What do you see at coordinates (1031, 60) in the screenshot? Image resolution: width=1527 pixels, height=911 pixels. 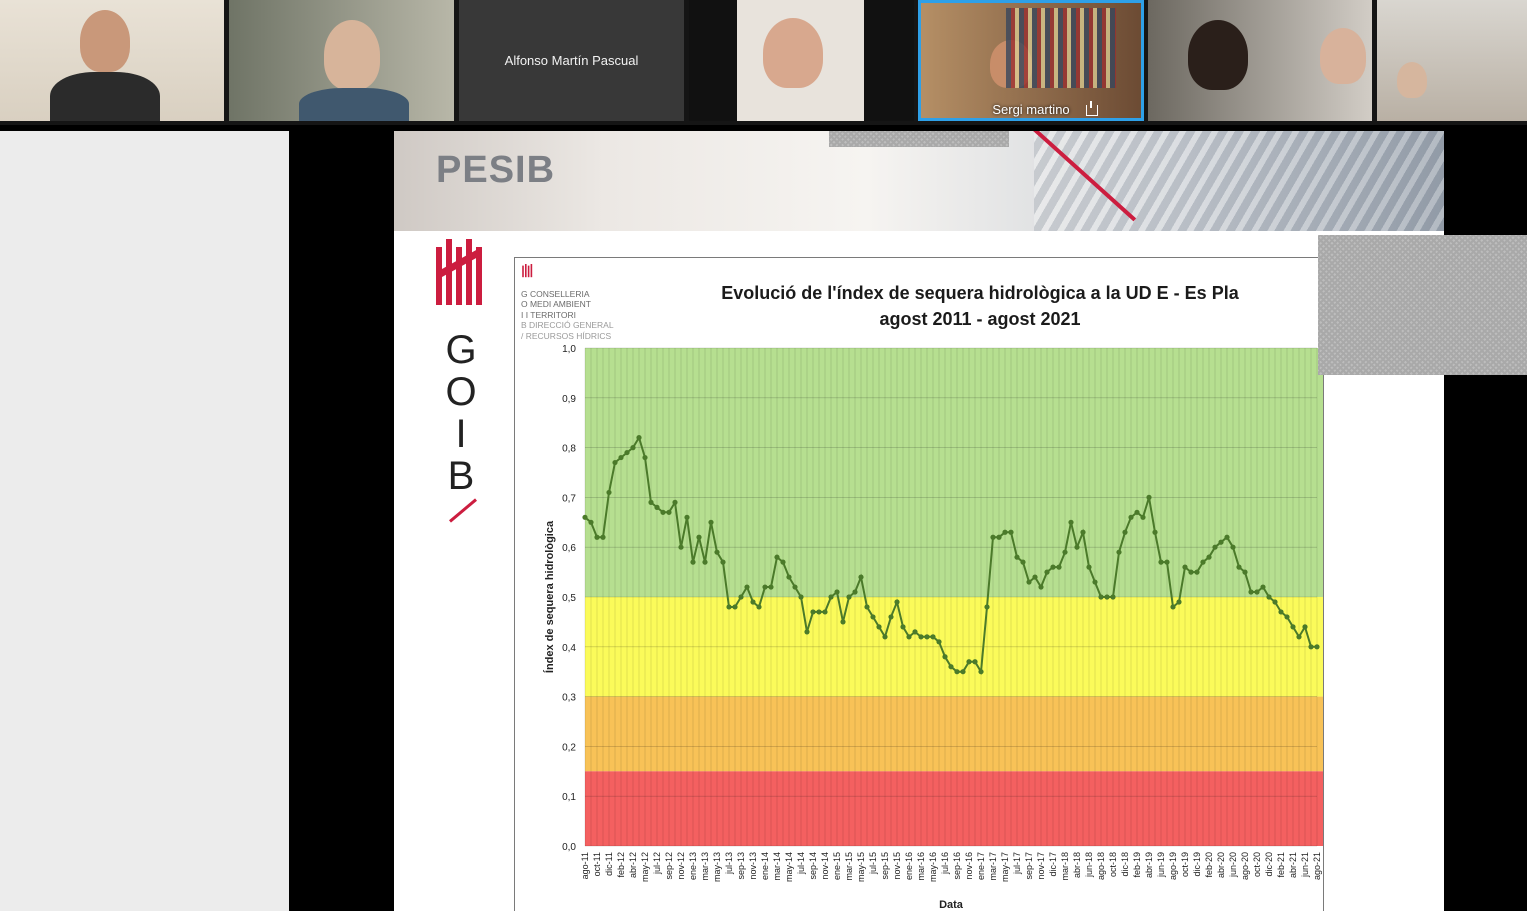 I see `participant-tile-5-active-speaker: Sergi martino` at bounding box center [1031, 60].